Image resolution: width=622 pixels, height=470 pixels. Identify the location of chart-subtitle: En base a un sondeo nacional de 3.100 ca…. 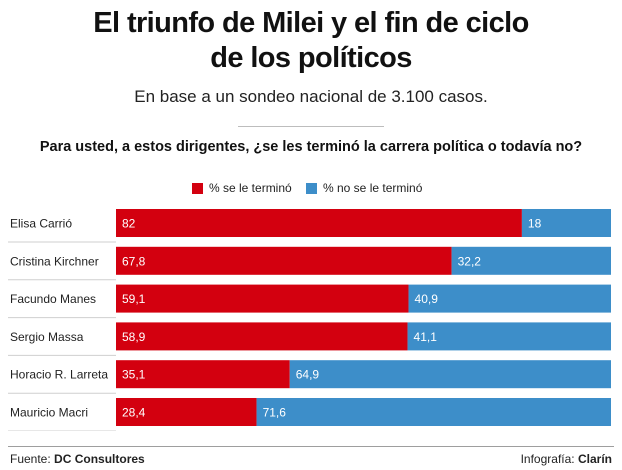
(311, 96).